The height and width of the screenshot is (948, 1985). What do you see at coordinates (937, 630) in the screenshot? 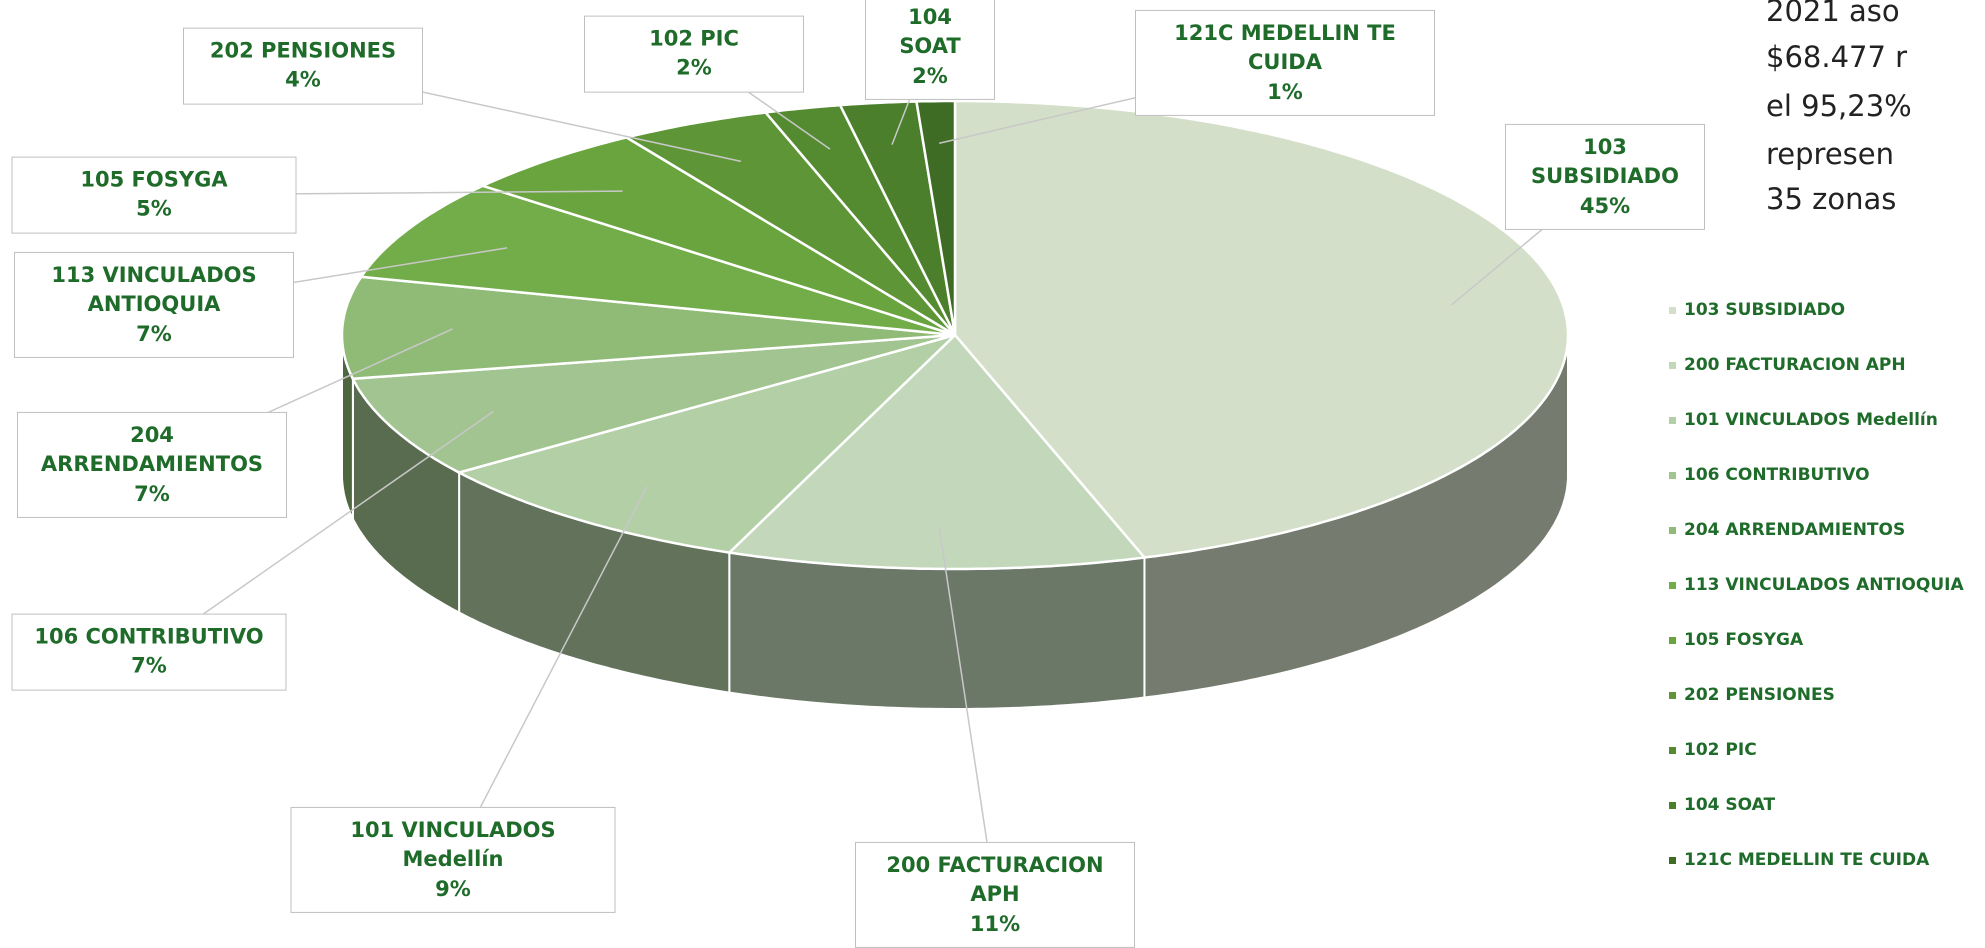
I see `slice-side` at bounding box center [937, 630].